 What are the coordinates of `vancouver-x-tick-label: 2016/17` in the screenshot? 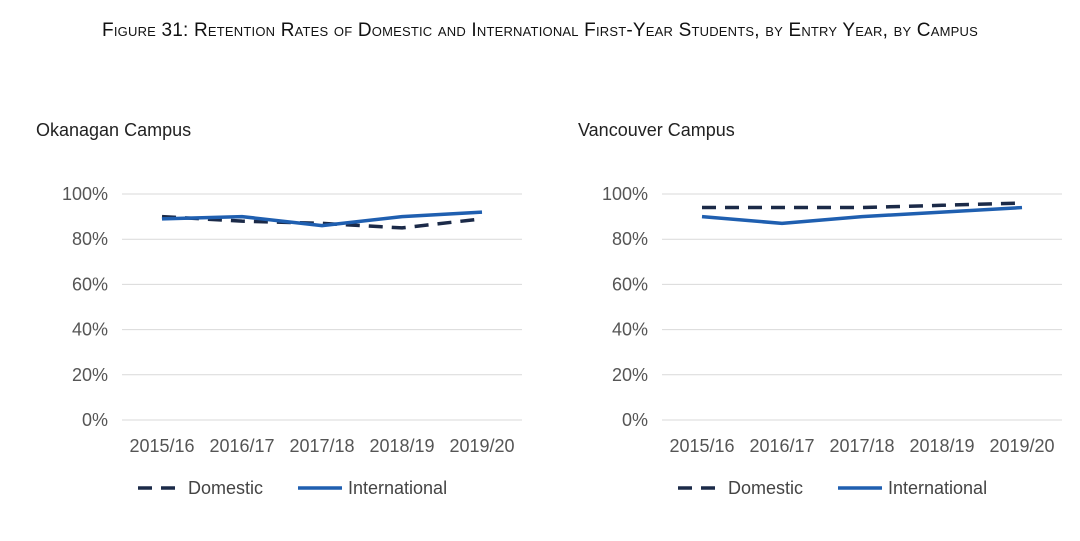 It's located at (781, 446).